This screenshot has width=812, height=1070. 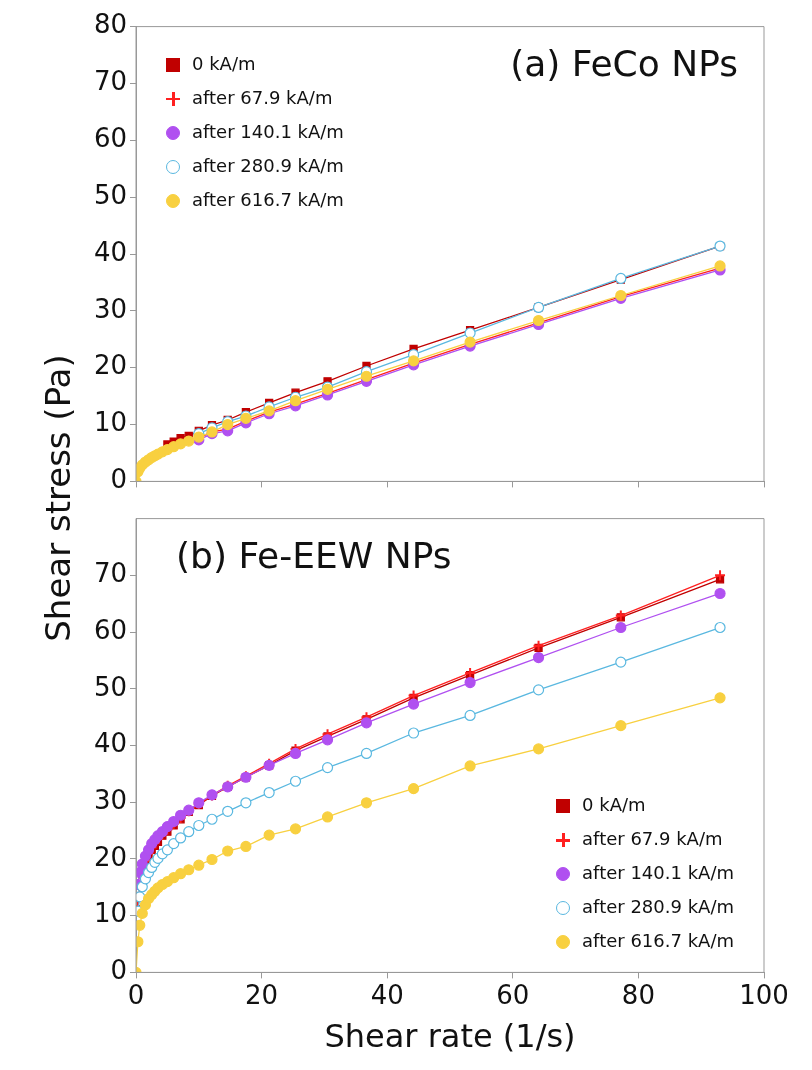 What do you see at coordinates (764, 994) in the screenshot?
I see `x-tick-label: 100` at bounding box center [764, 994].